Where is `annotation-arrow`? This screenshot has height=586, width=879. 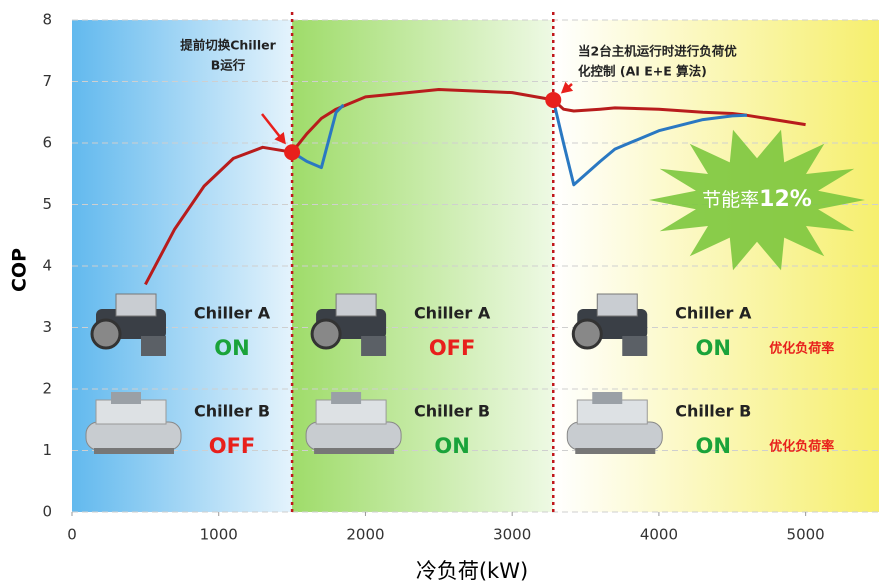
annotation-arrow is located at coordinates (272, 127).